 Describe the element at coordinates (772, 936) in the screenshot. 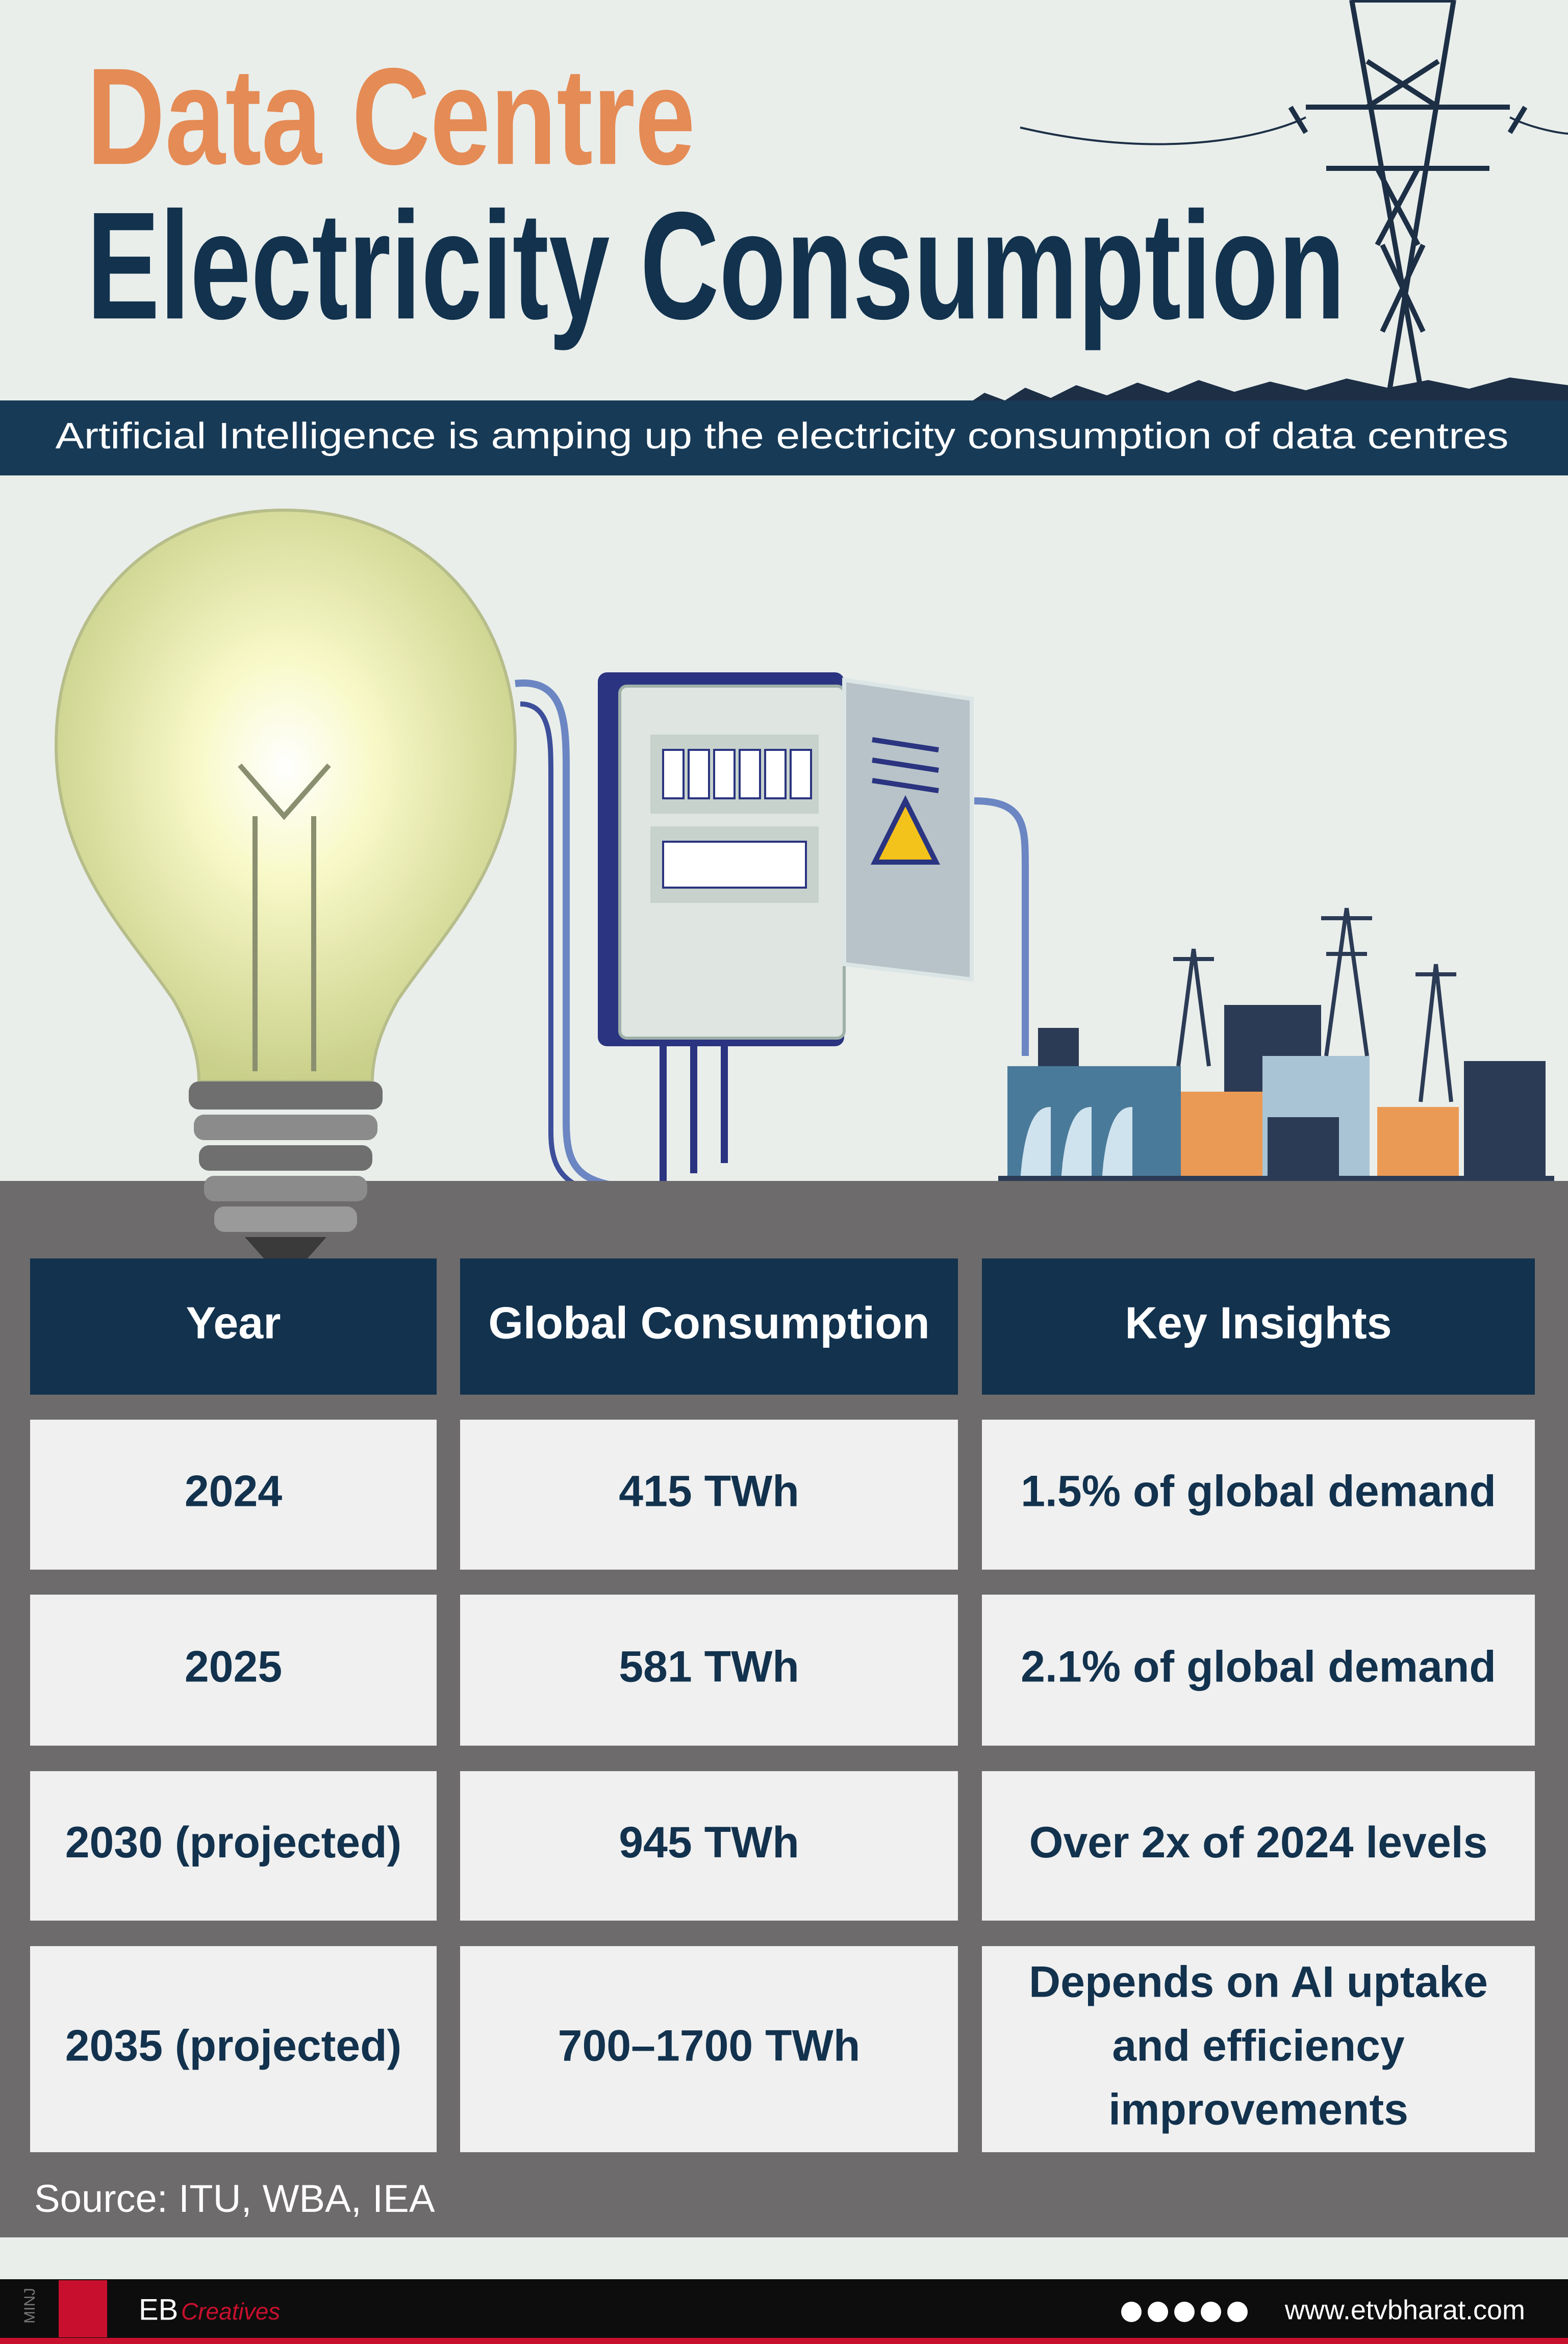

I see `electric-panel` at that location.